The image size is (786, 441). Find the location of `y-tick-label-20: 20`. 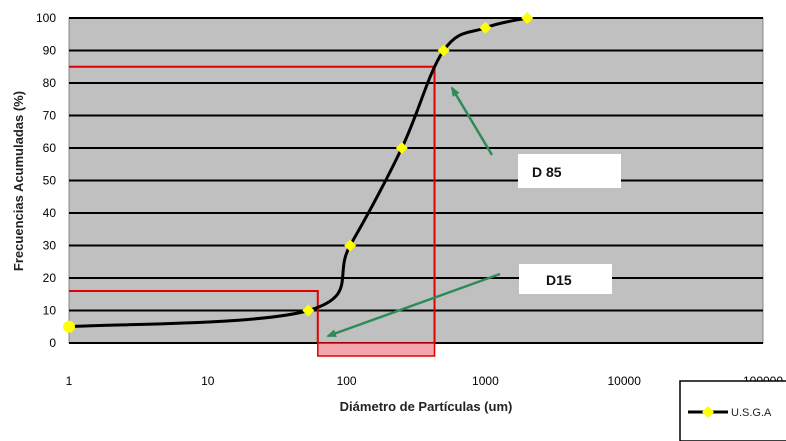

y-tick-label-20: 20 is located at coordinates (50, 278).